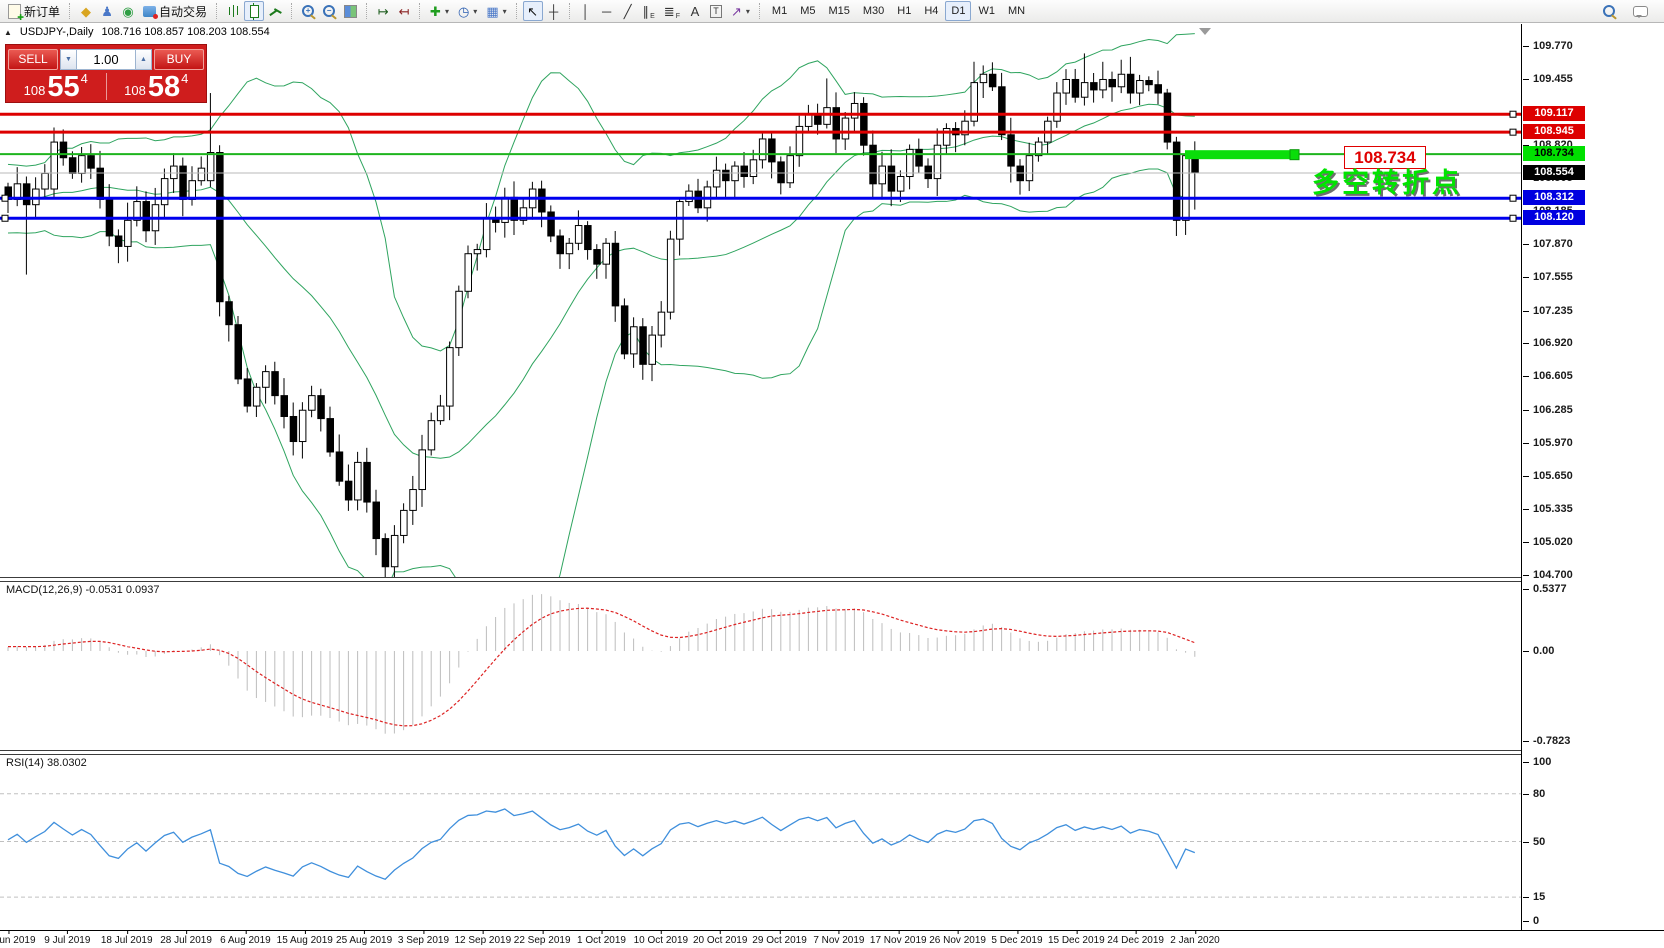 This screenshot has height=948, width=1664. What do you see at coordinates (107, 11) in the screenshot?
I see `profile-button: ♟` at bounding box center [107, 11].